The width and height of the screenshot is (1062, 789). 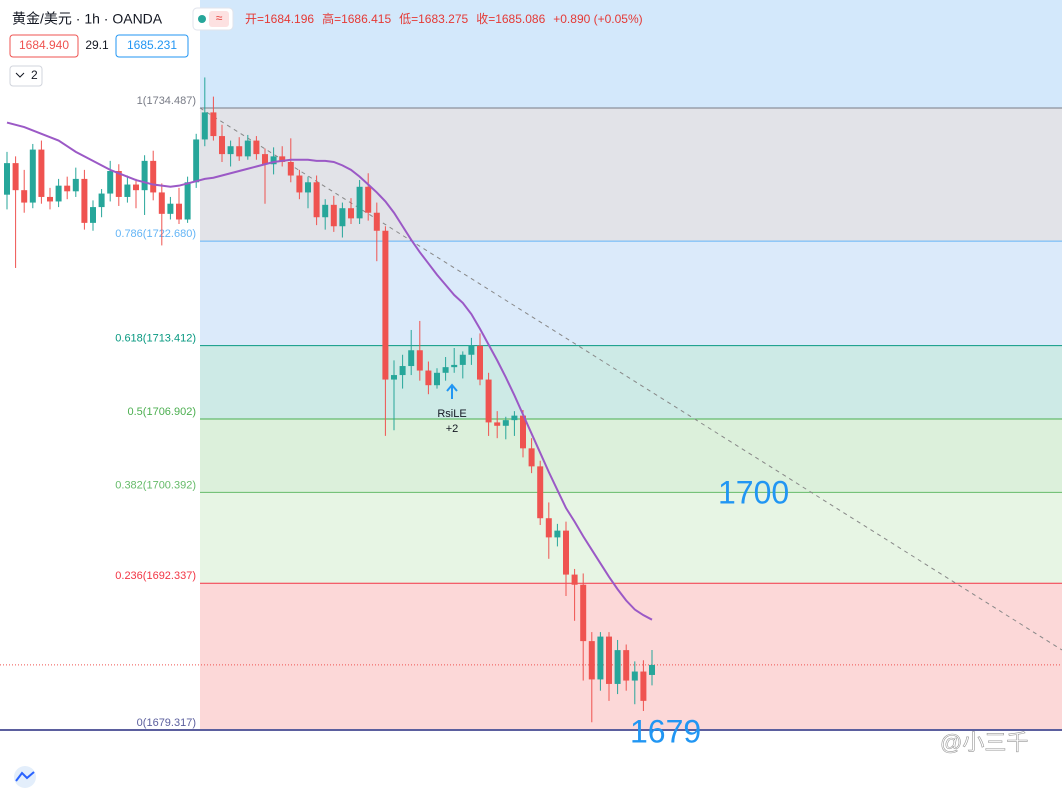 I want to click on buy-price: 1685.231, so click(x=152, y=45).